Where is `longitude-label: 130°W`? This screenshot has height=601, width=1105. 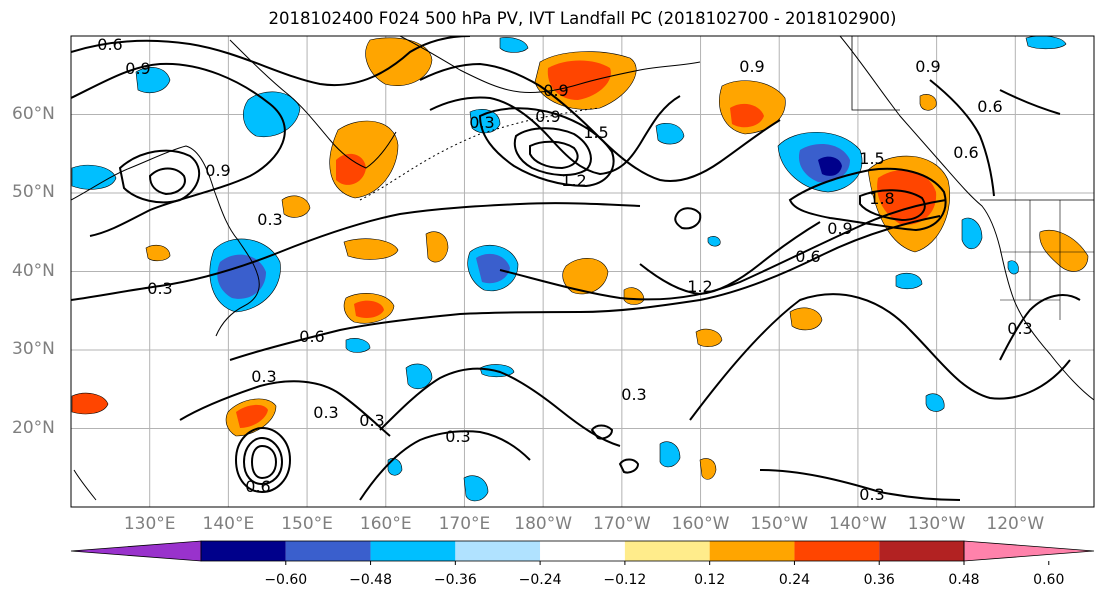 longitude-label: 130°W is located at coordinates (936, 524).